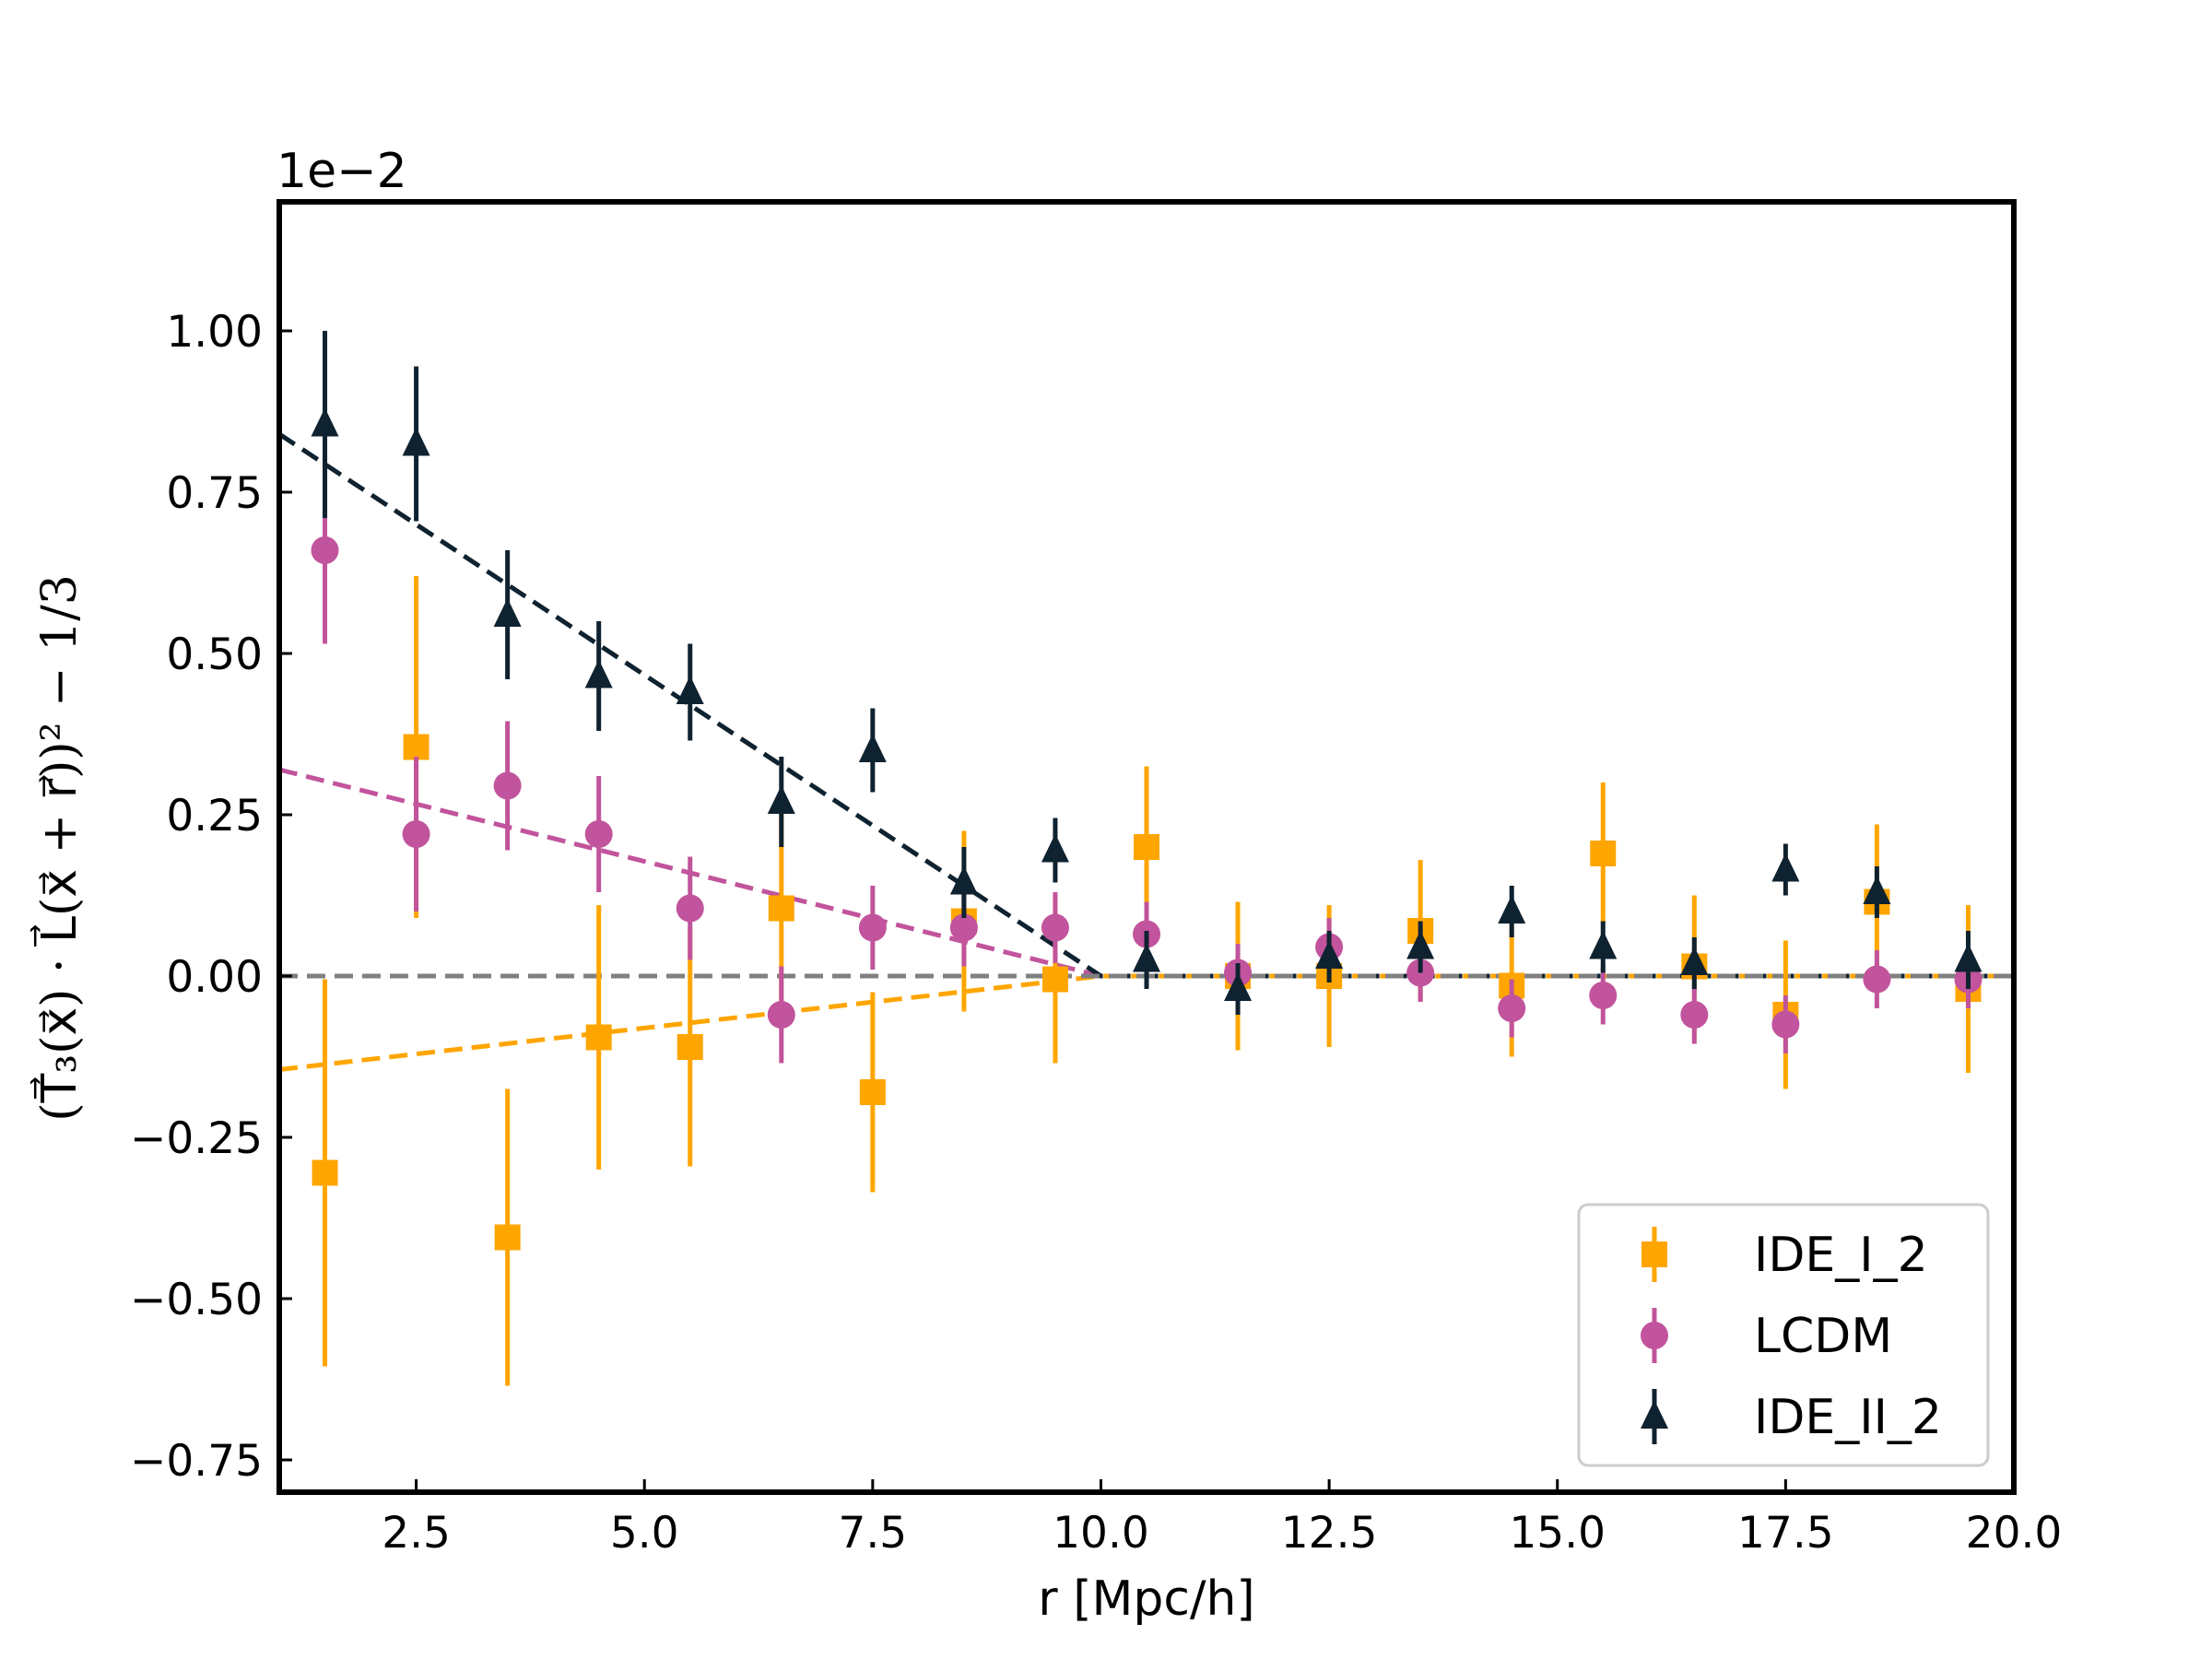 This screenshot has height=1659, width=2212. Describe the element at coordinates (214, 977) in the screenshot. I see `y-tick-label: 0.00` at that location.